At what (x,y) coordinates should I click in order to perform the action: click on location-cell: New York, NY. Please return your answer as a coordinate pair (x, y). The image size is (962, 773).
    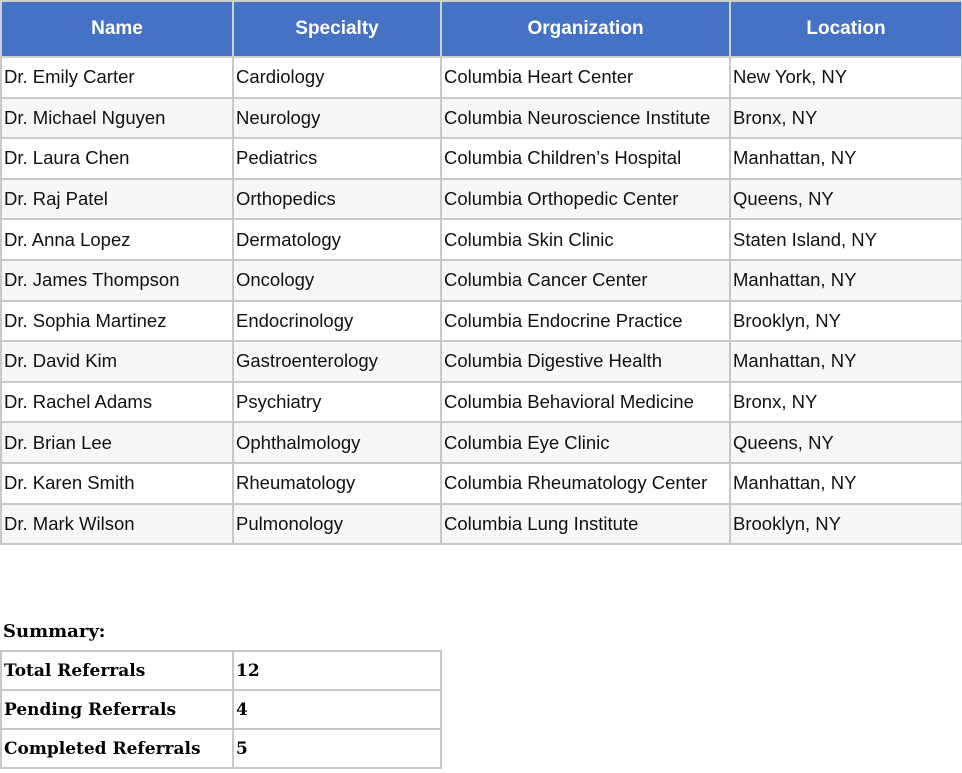
    Looking at the image, I should click on (845, 77).